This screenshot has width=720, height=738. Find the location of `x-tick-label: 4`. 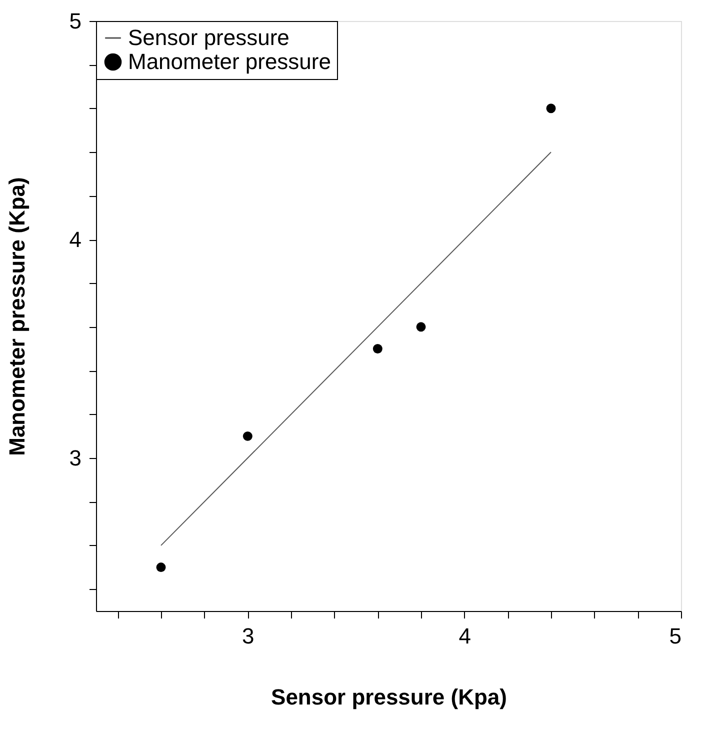

x-tick-label: 4 is located at coordinates (464, 636).